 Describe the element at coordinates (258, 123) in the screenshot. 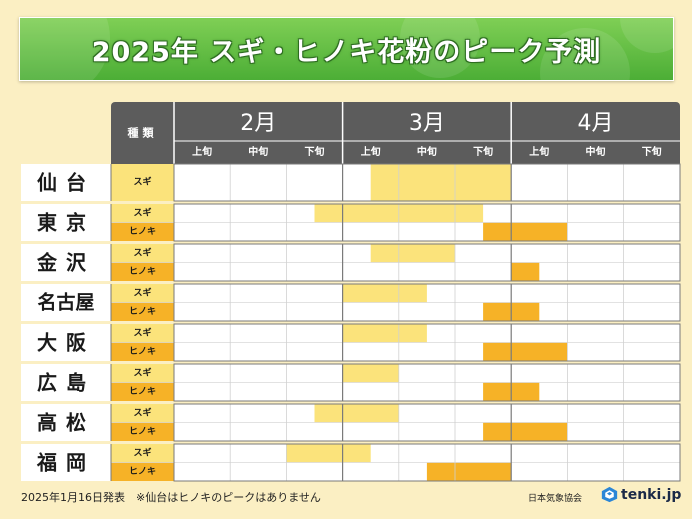

I see `month-label: 2月` at that location.